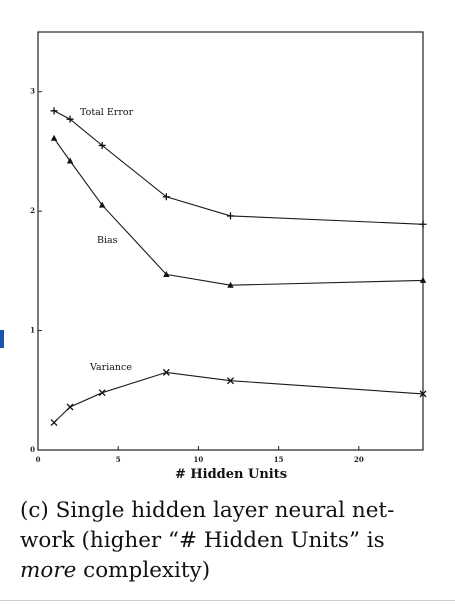 The width and height of the screenshot is (455, 605). What do you see at coordinates (231, 474) in the screenshot?
I see `x-axis-label: # Hidden Units` at bounding box center [231, 474].